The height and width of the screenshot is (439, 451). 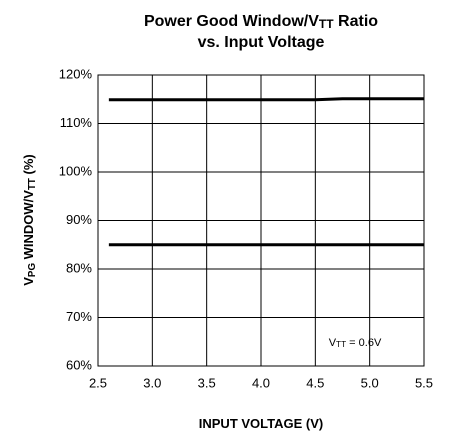 I want to click on chart-title: Power Good Window/VTT Ratio, so click(x=261, y=22).